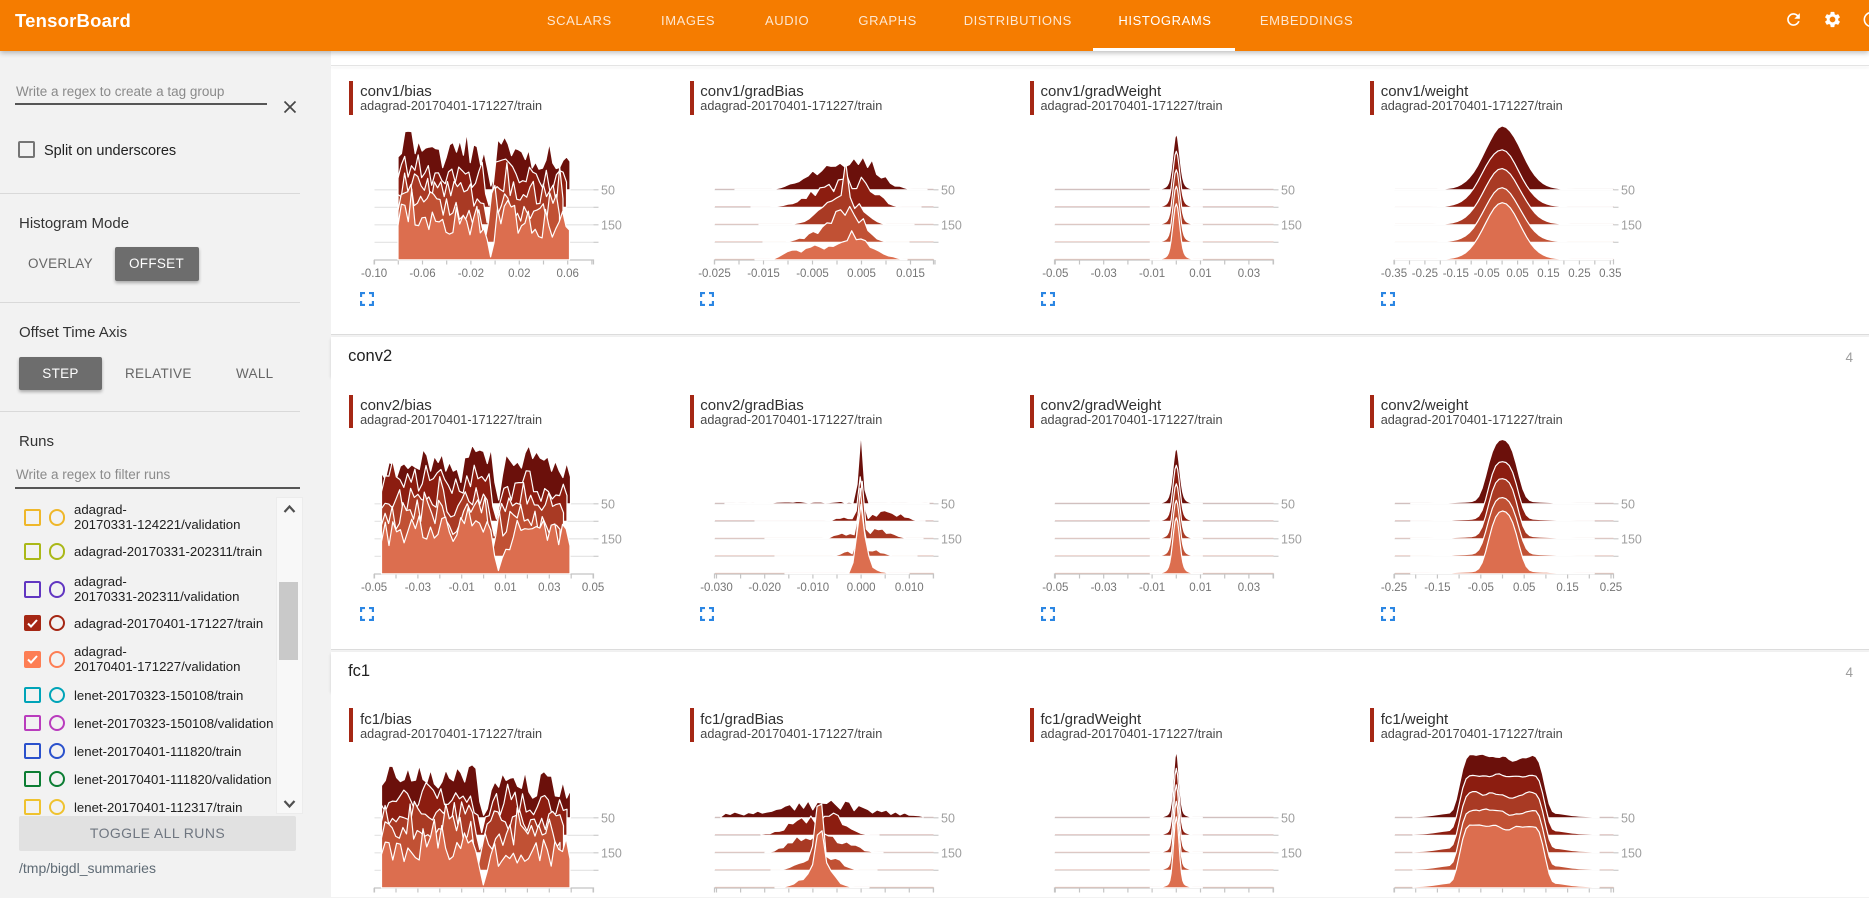 This screenshot has height=898, width=1869. What do you see at coordinates (422, 274) in the screenshot?
I see `svg-text: -0.06` at bounding box center [422, 274].